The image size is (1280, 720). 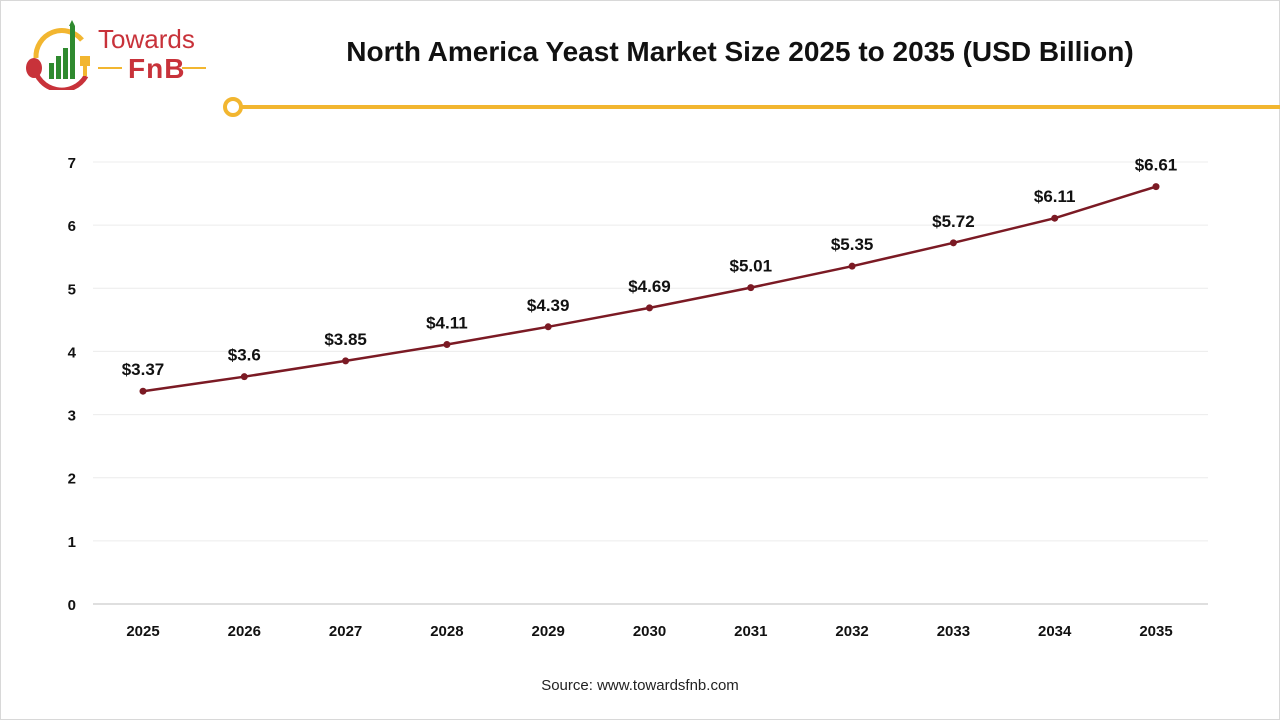 What do you see at coordinates (244, 631) in the screenshot?
I see `x-tick-label: 2026` at bounding box center [244, 631].